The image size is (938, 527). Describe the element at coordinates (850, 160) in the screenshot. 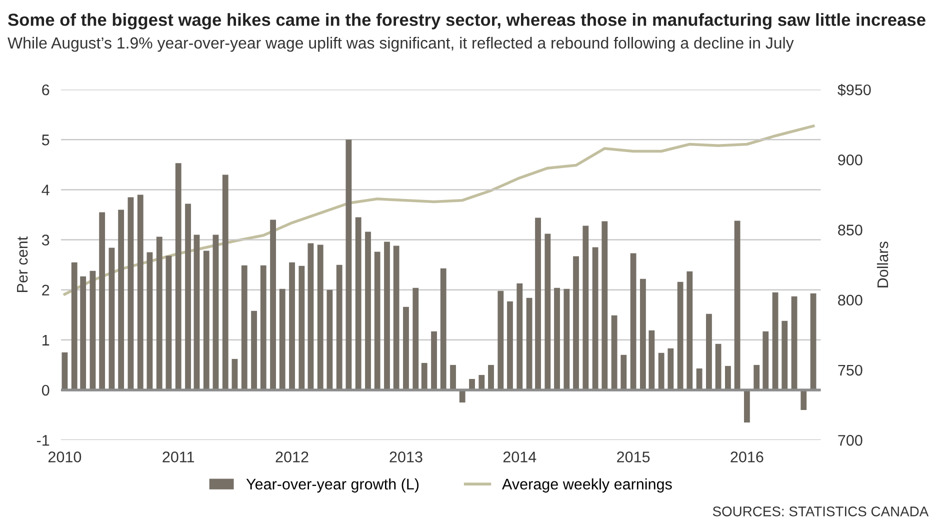

I see `y2-tick-label: 900` at that location.